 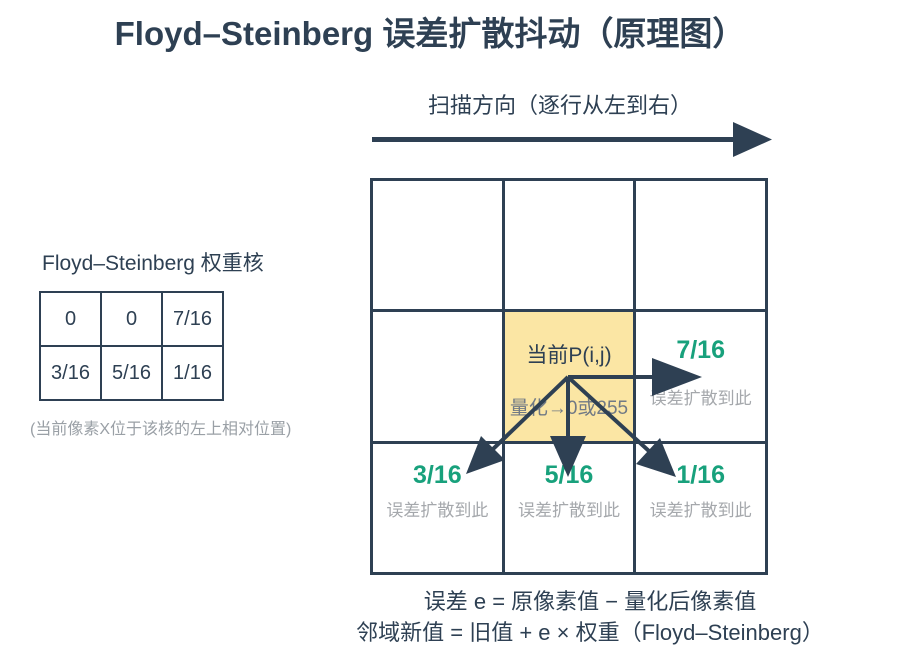 What do you see at coordinates (437, 376) in the screenshot?
I see `grid-cell-r1c0` at bounding box center [437, 376].